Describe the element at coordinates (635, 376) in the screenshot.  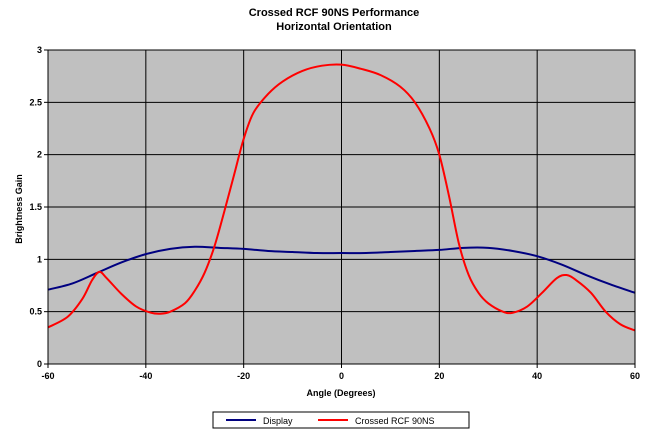
I see `x-tick-label: 60` at that location.